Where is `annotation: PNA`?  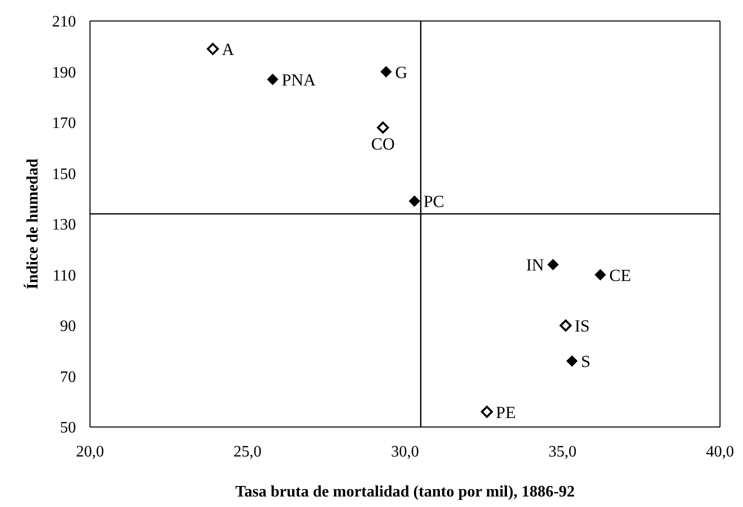
annotation: PNA is located at coordinates (299, 80).